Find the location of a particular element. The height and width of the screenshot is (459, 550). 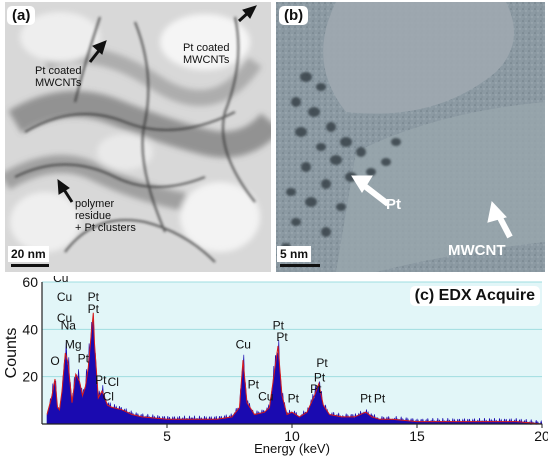

scale-bar-label-b: 5 nm is located at coordinates (294, 254).